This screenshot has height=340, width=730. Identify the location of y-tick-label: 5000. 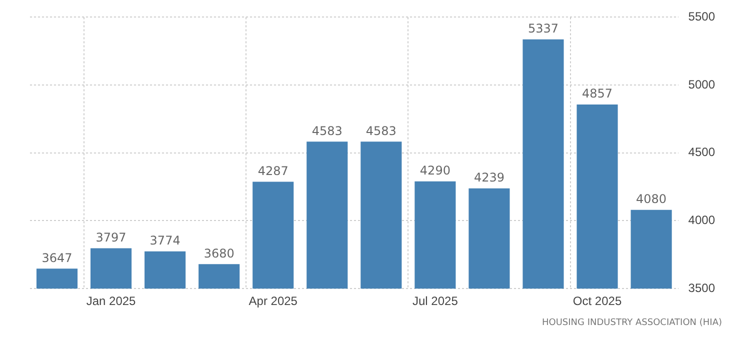
(702, 84).